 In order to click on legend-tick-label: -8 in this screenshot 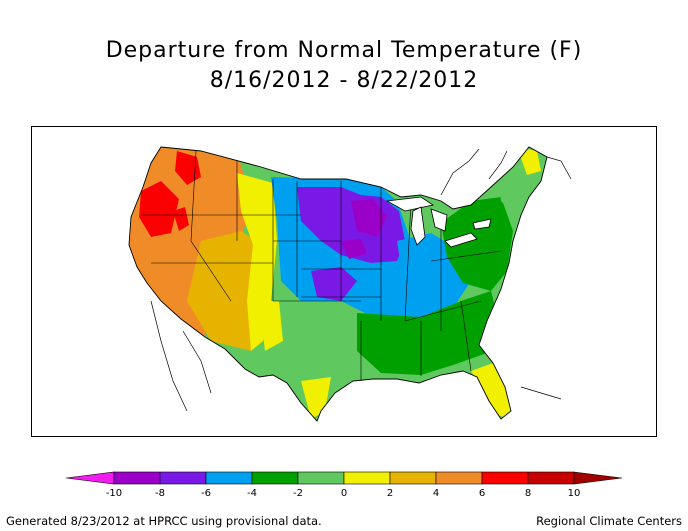, I will do `click(160, 493)`.